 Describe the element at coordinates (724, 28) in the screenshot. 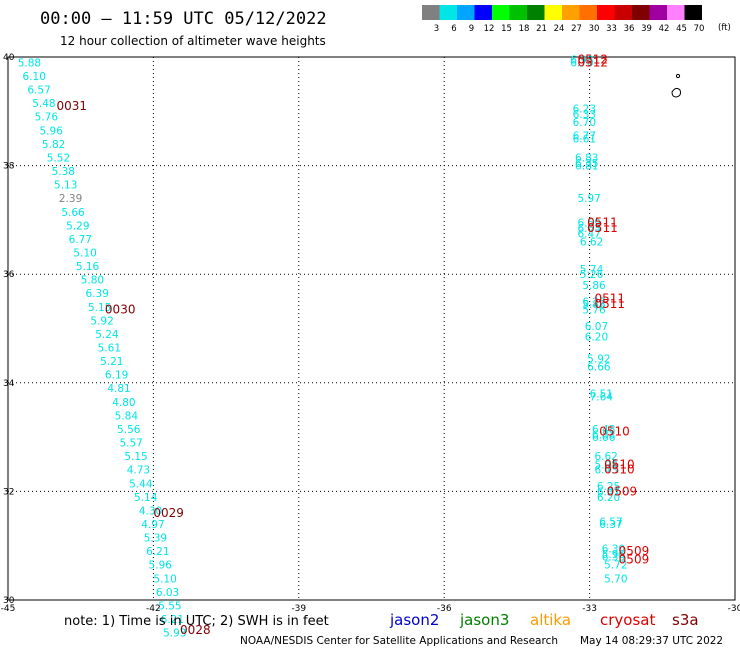

I see `color-scale-unit: (ft)` at that location.